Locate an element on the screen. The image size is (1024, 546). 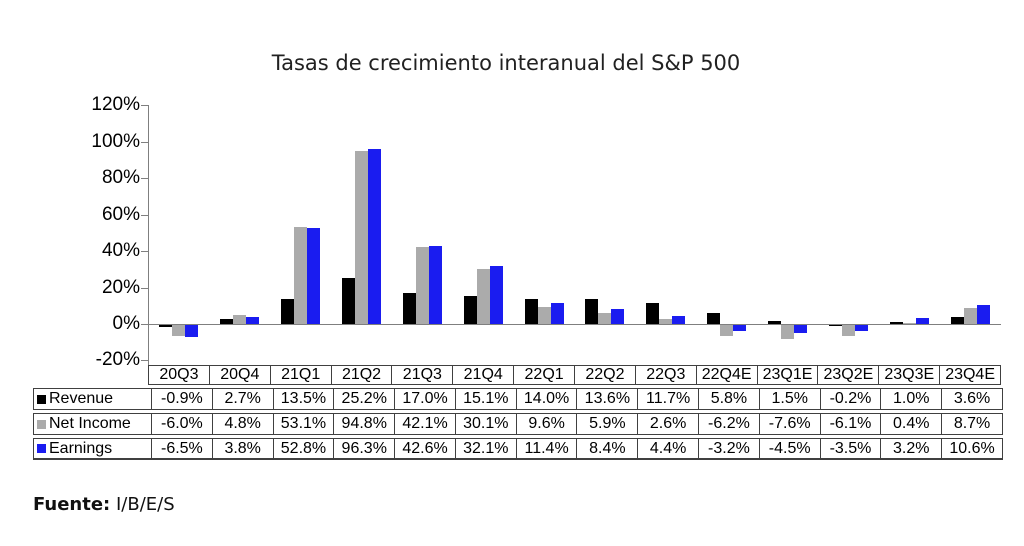
table-value-cell: 8.4% is located at coordinates (606, 448).